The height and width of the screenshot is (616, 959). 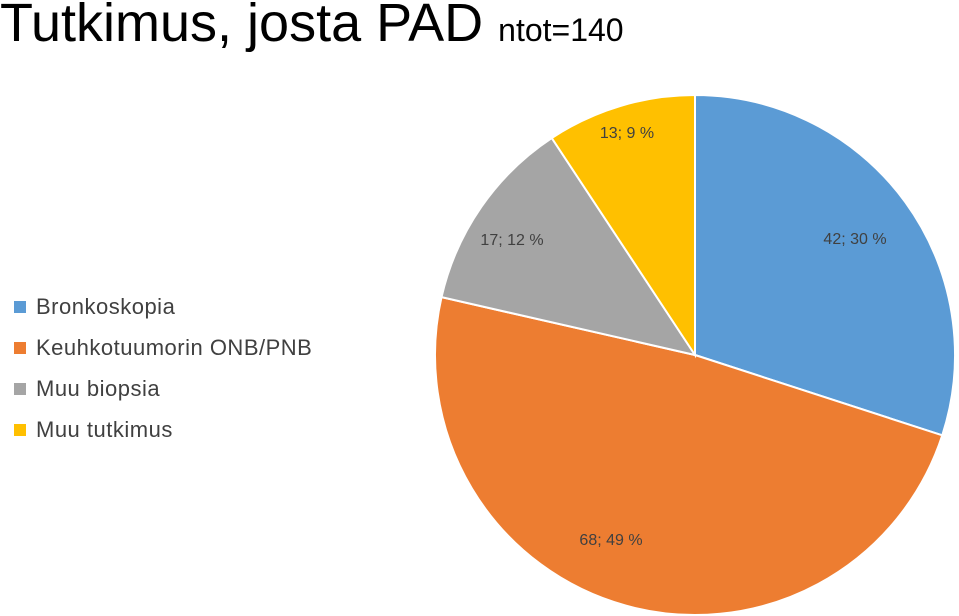 What do you see at coordinates (610, 540) in the screenshot?
I see `data-label: 68; 49 %` at bounding box center [610, 540].